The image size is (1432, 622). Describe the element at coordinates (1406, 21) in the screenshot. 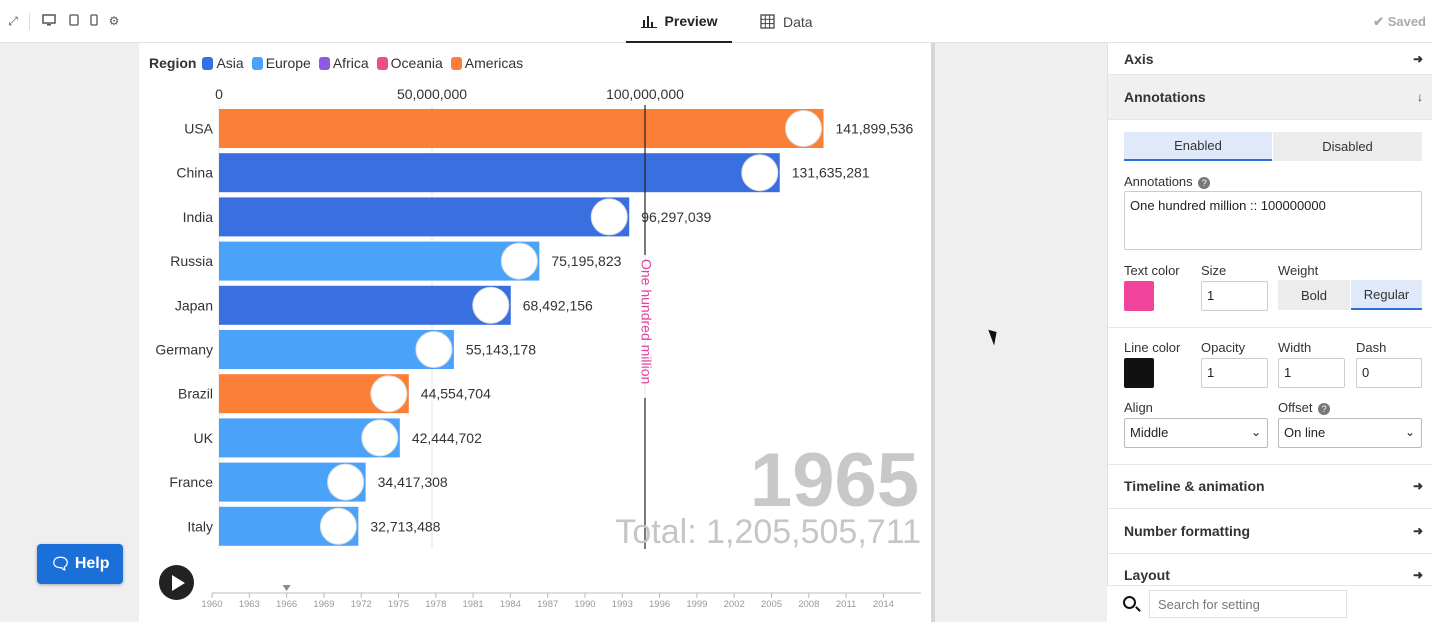

I see `saved-label: Saved` at that location.